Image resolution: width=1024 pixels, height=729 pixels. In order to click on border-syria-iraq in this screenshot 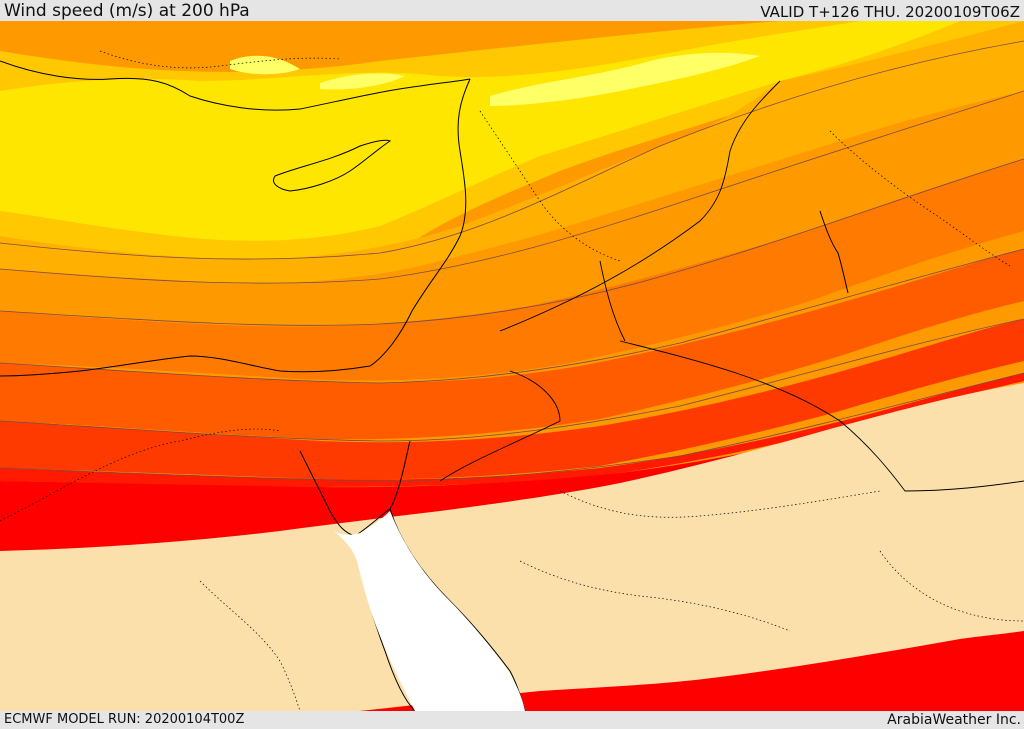, I will do `click(612, 301)`.